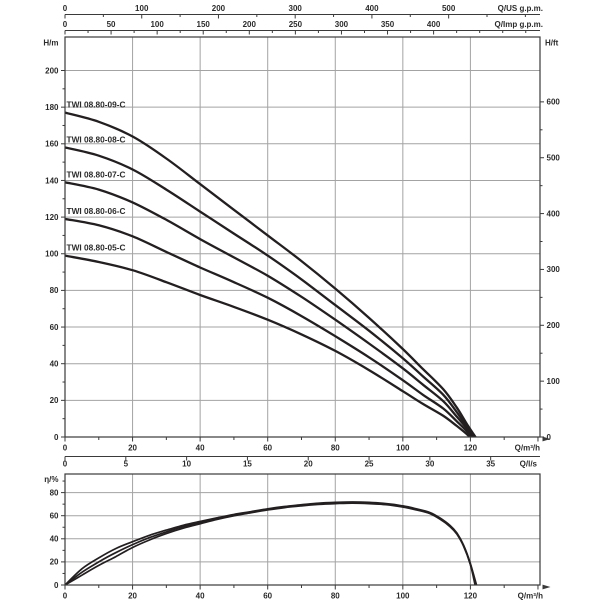 The width and height of the screenshot is (600, 600). What do you see at coordinates (267, 448) in the screenshot?
I see `m3h-tick-label: 60` at bounding box center [267, 448].